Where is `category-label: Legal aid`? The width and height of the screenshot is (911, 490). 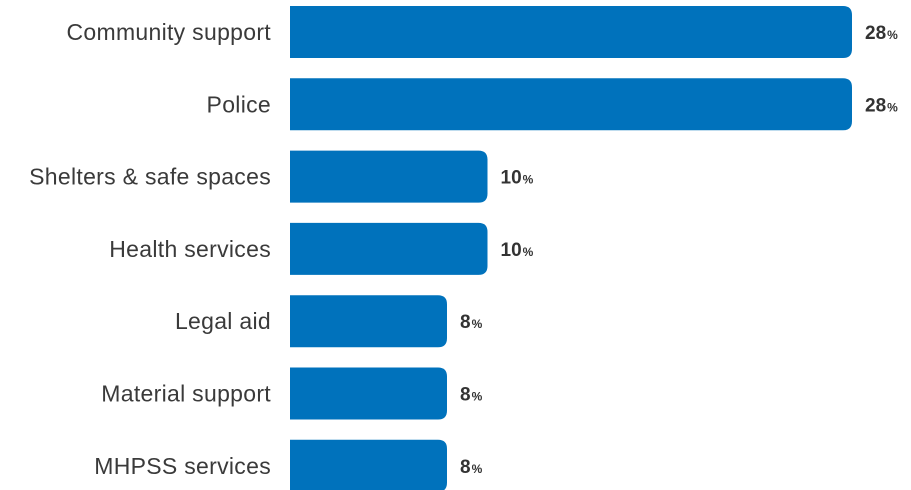 category-label: Legal aid is located at coordinates (223, 321).